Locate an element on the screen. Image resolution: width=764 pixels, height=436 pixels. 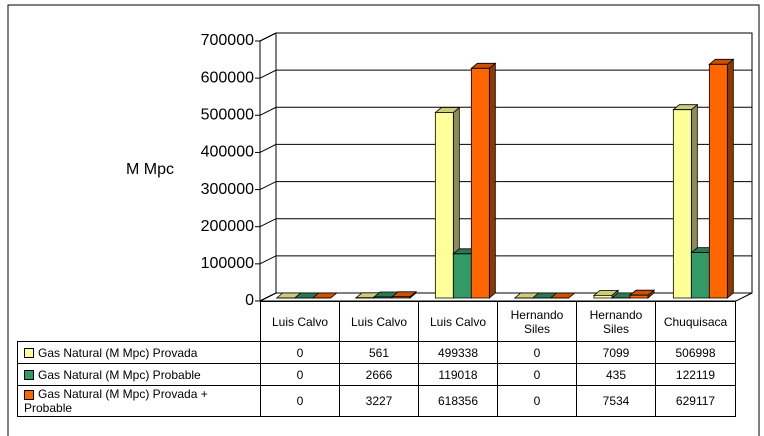
y-tick-label: 700000 is located at coordinates (227, 40).